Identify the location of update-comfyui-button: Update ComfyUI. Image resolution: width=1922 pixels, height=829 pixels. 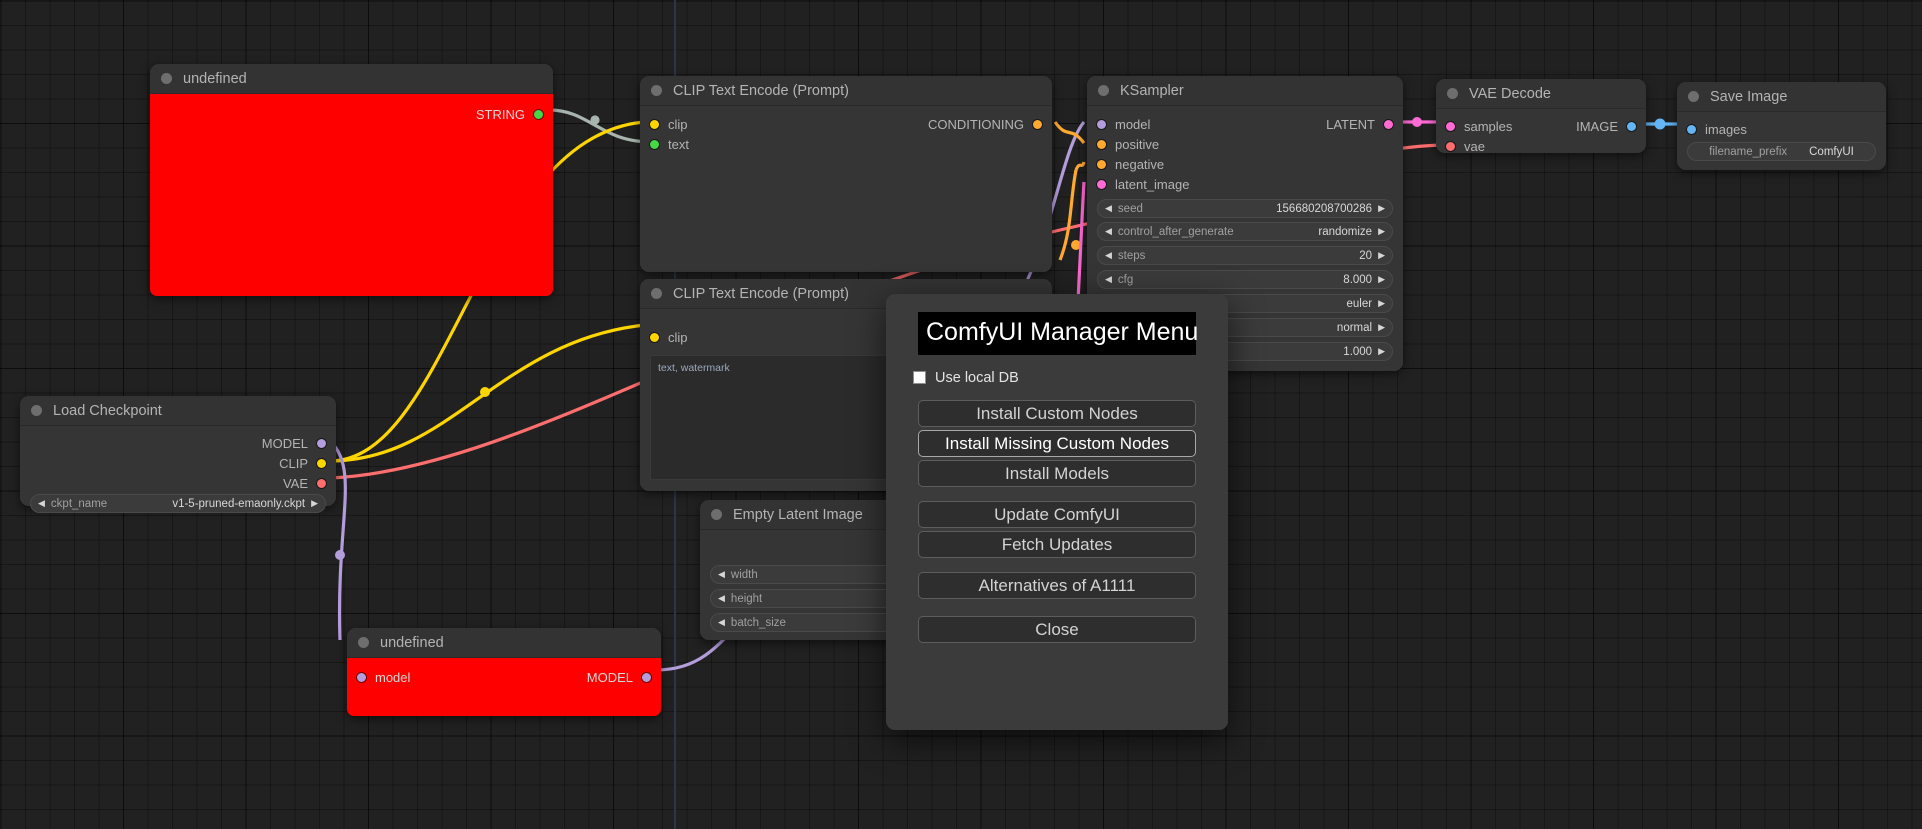
(1057, 514).